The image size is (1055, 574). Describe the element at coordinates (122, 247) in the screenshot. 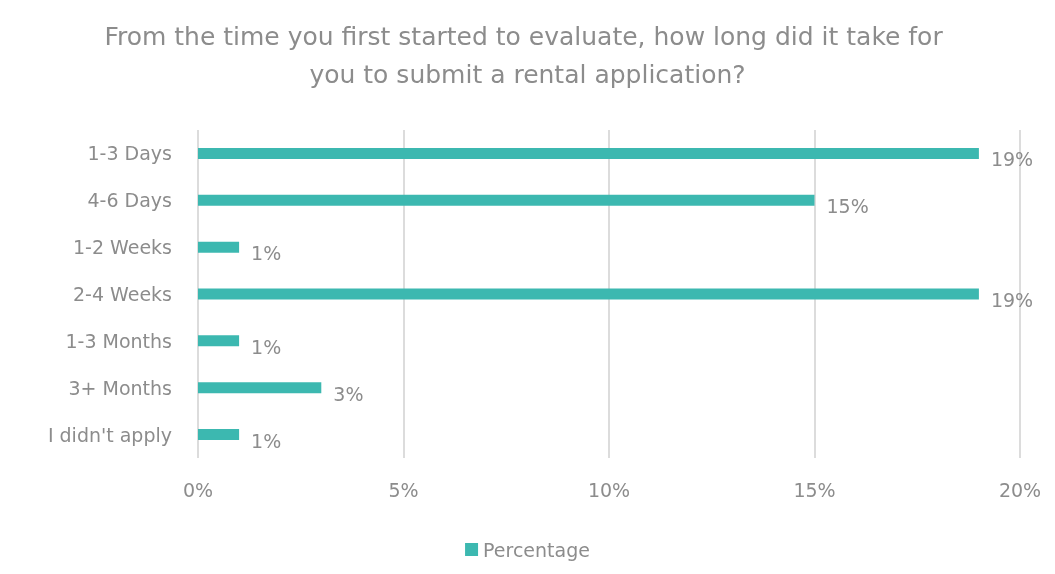

I see `y-tick-label: 1-2 Weeks` at that location.